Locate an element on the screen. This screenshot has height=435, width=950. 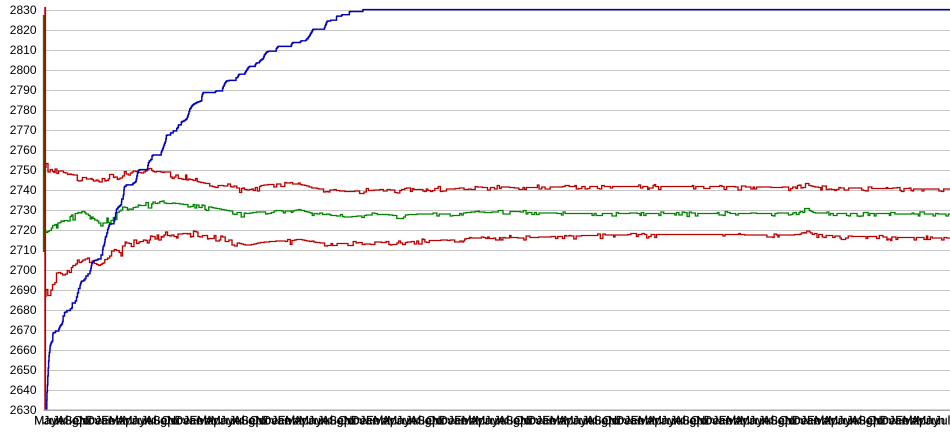
svg-text: 2780 is located at coordinates (23, 110).